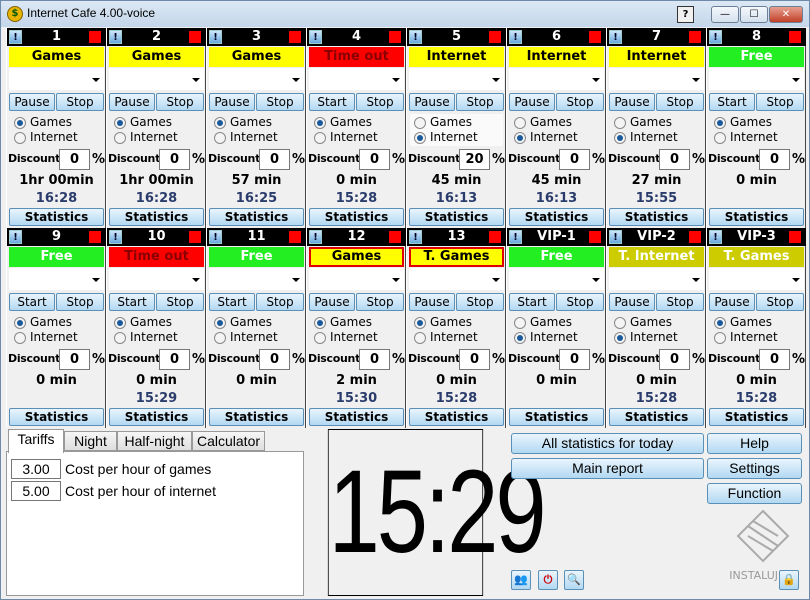 Image resolution: width=810 pixels, height=600 pixels. Describe the element at coordinates (789, 580) in the screenshot. I see `lock-icon: 🔒` at that location.